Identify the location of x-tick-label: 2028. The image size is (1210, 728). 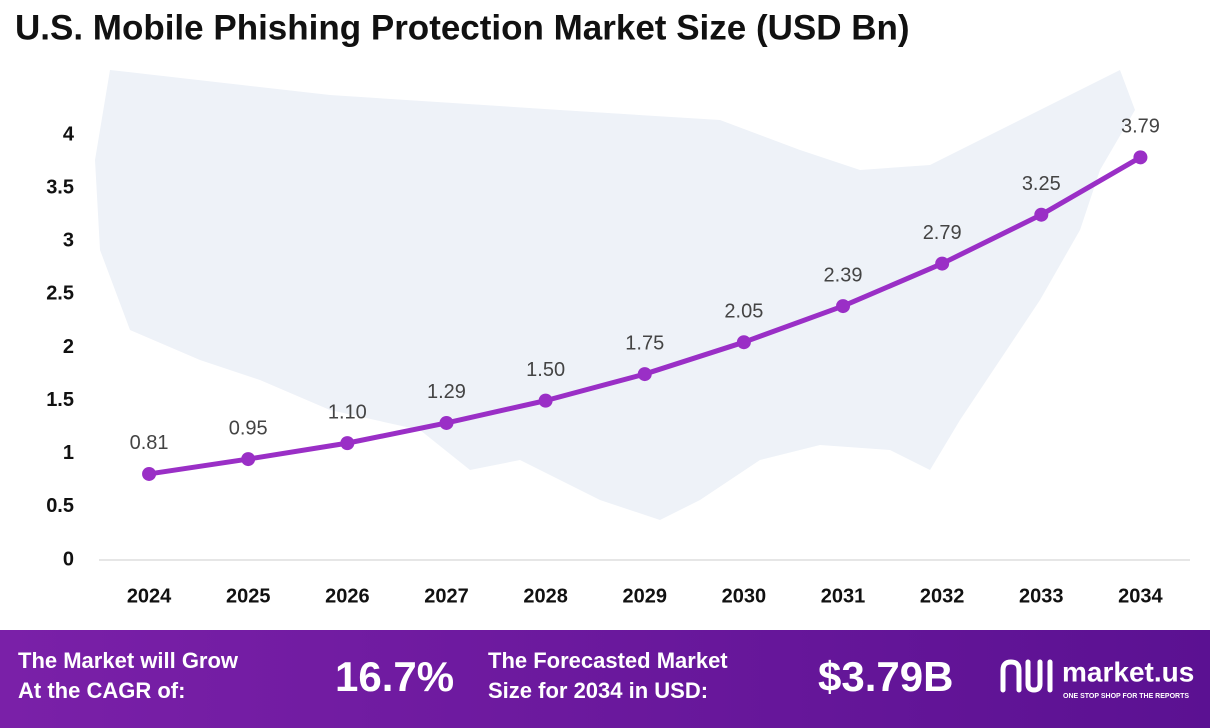
(545, 596).